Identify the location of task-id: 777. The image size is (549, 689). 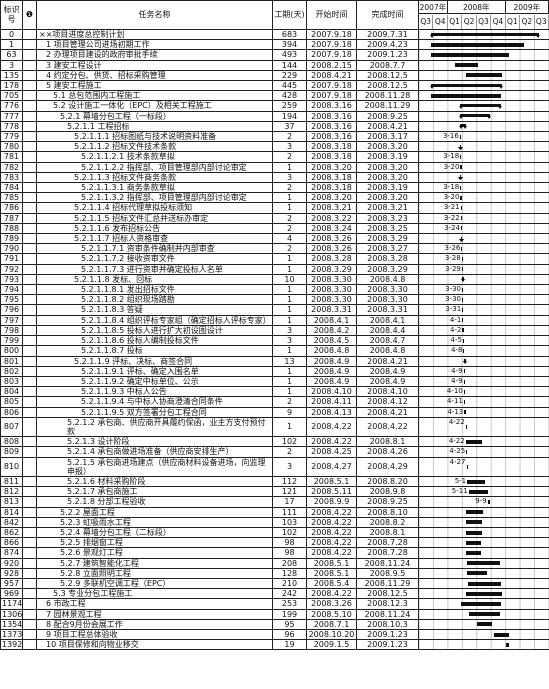
(11, 116).